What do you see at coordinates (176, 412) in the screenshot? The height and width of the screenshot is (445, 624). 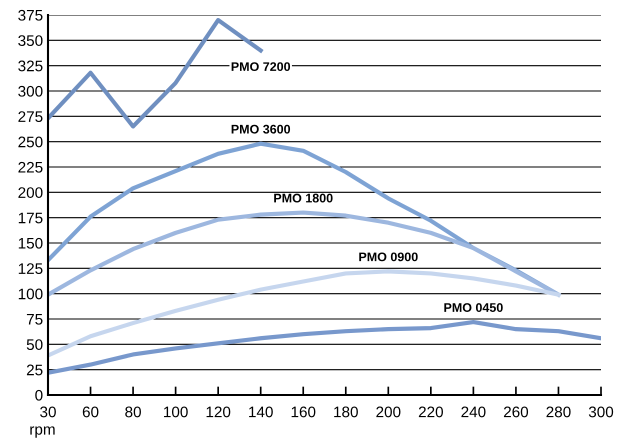 I see `x-tick-label: 100` at bounding box center [176, 412].